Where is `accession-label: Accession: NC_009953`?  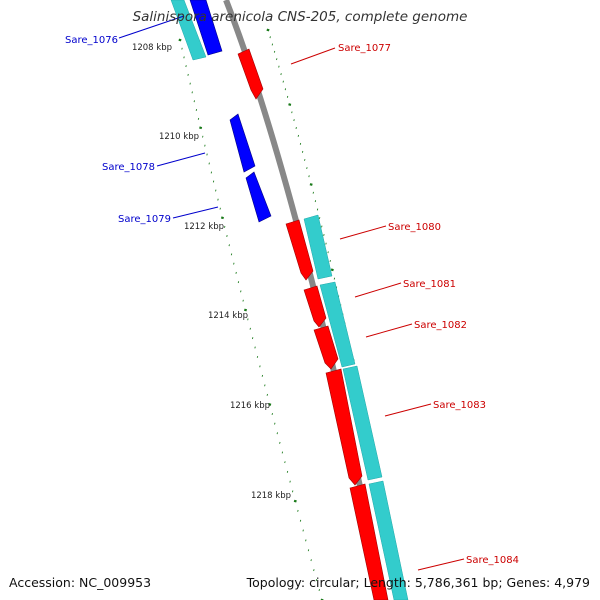
accession-label: Accession: NC_009953 is located at coordinates (80, 582).